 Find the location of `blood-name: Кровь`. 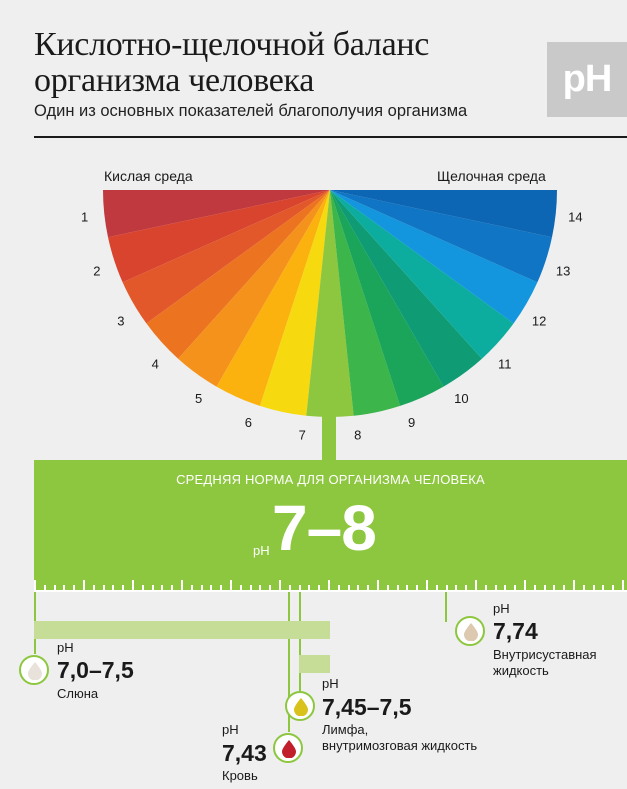

blood-name: Кровь is located at coordinates (240, 775).